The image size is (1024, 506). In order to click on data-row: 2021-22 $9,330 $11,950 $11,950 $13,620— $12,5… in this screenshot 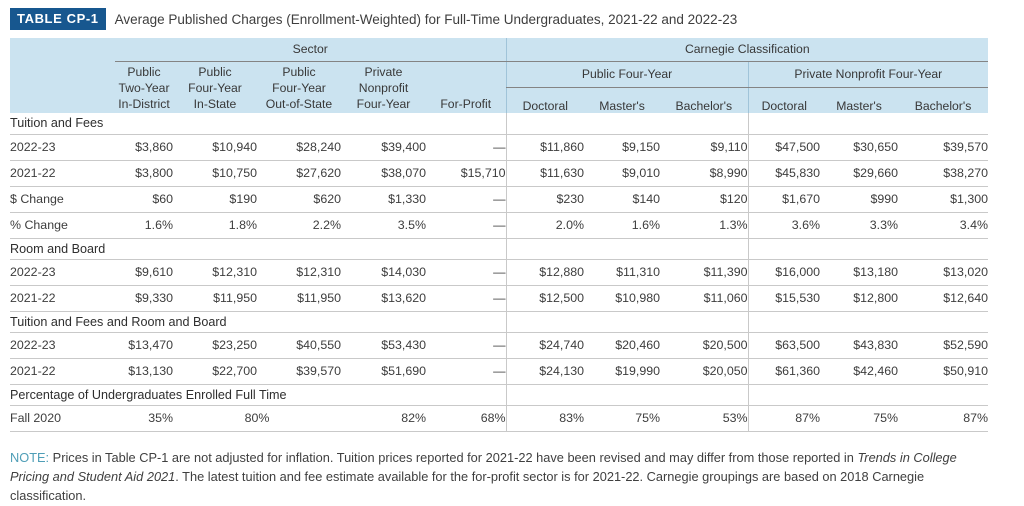, I will do `click(499, 298)`.